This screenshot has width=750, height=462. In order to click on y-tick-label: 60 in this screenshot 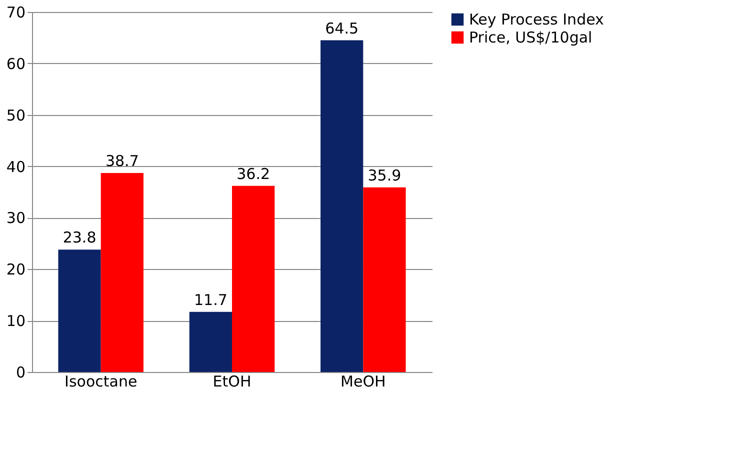, I will do `click(16, 63)`.